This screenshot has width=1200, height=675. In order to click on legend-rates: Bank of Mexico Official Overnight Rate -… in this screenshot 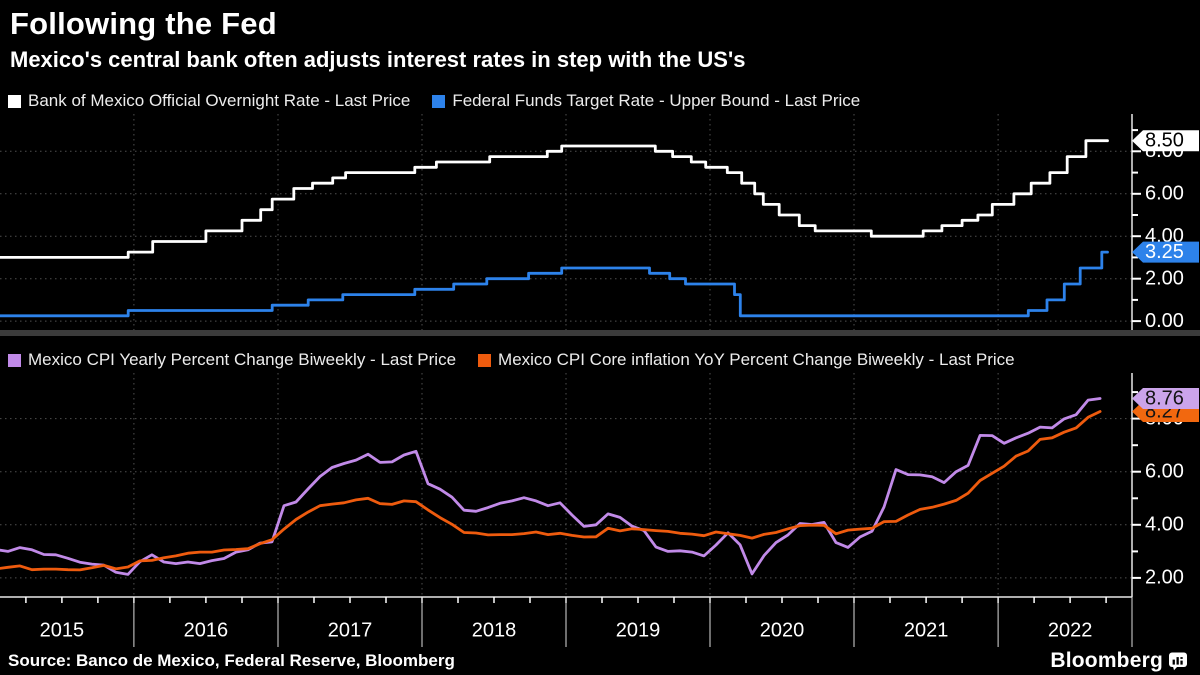, I will do `click(600, 101)`.